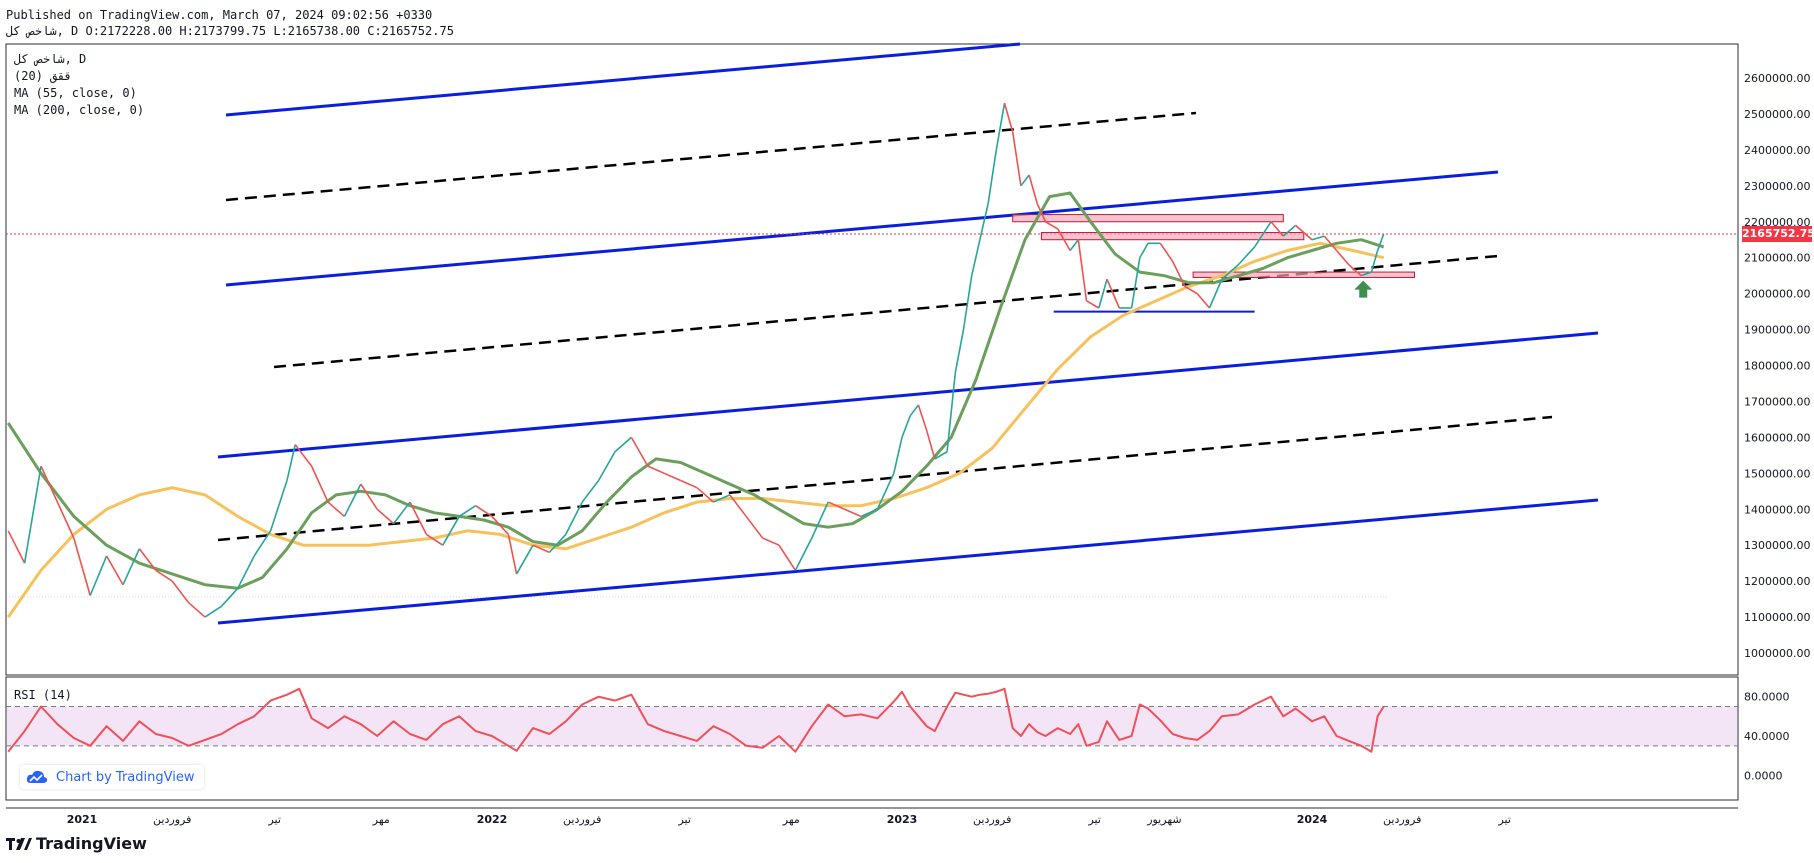  Describe the element at coordinates (1777, 653) in the screenshot. I see `y-tick-label: 1000000.00` at that location.